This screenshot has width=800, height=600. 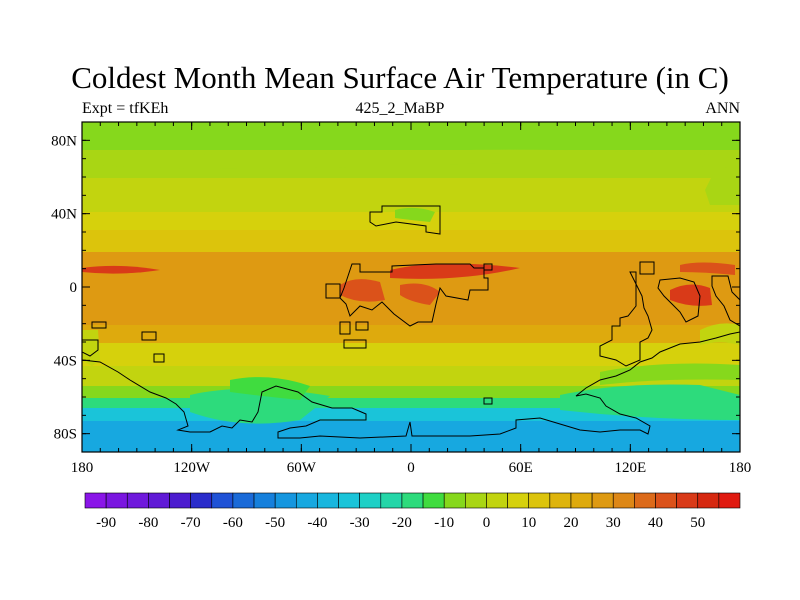 What do you see at coordinates (65, 361) in the screenshot?
I see `y-tick-label: 40S` at bounding box center [65, 361].